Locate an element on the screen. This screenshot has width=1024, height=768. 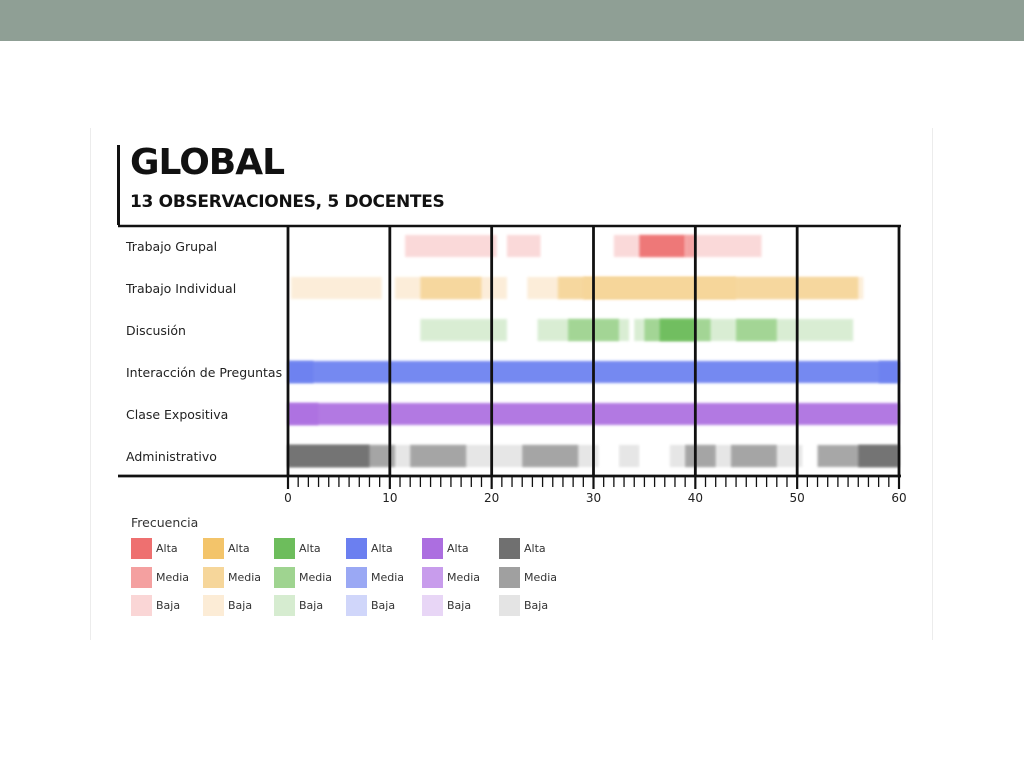
legend-swatch-c2-r1 is located at coordinates (284, 577).